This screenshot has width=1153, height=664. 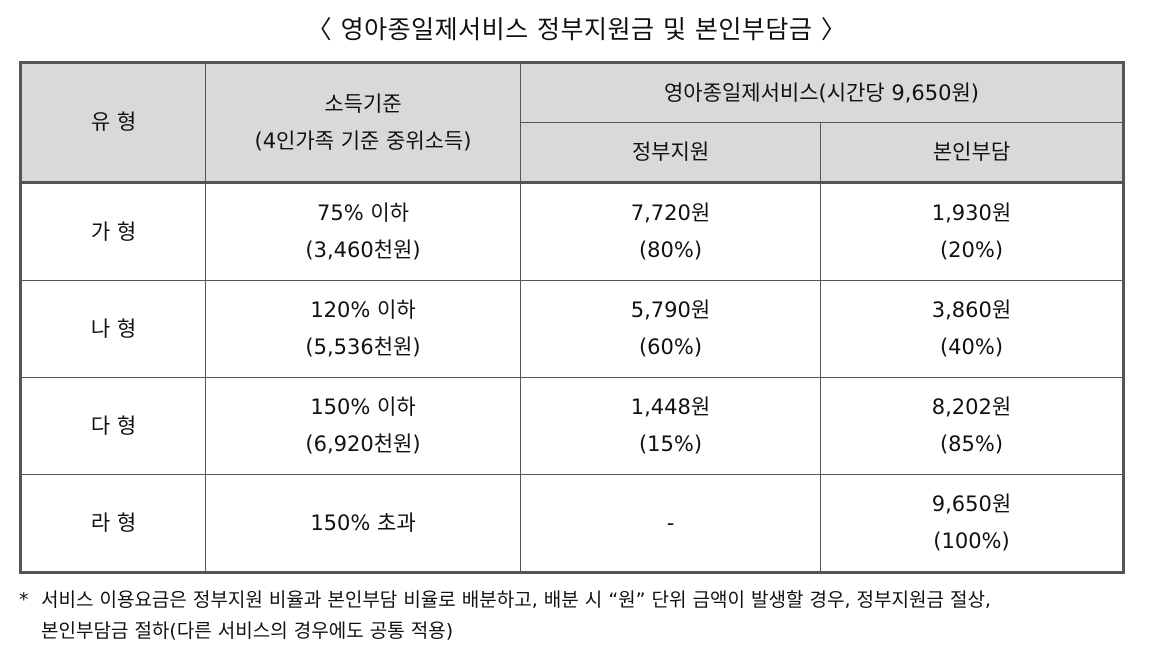 What do you see at coordinates (363, 213) in the screenshot?
I see `cell-income-pct: 75% 이하` at bounding box center [363, 213].